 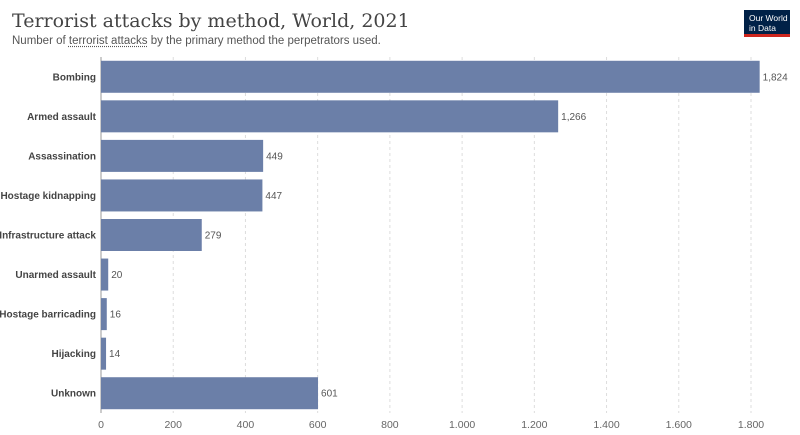 What do you see at coordinates (762, 27) in the screenshot?
I see `logo-line-2: in Data` at bounding box center [762, 27].